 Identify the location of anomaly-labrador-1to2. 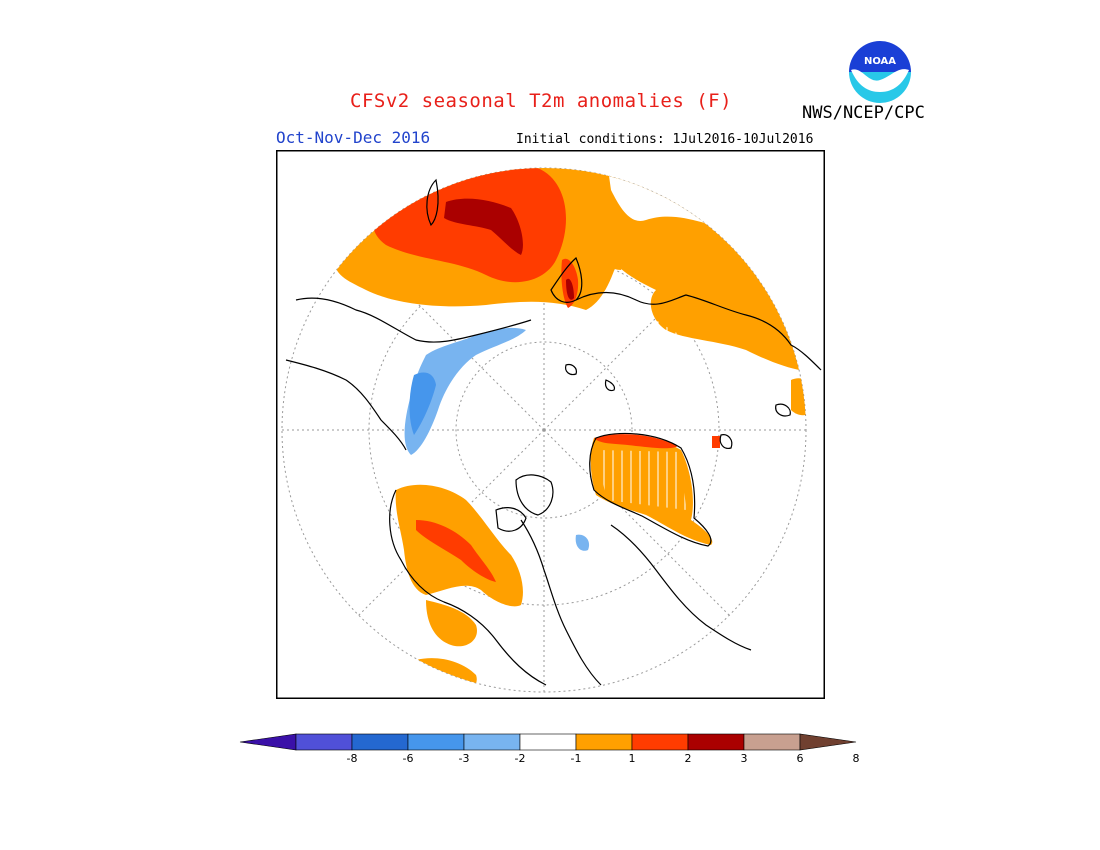
(798, 397).